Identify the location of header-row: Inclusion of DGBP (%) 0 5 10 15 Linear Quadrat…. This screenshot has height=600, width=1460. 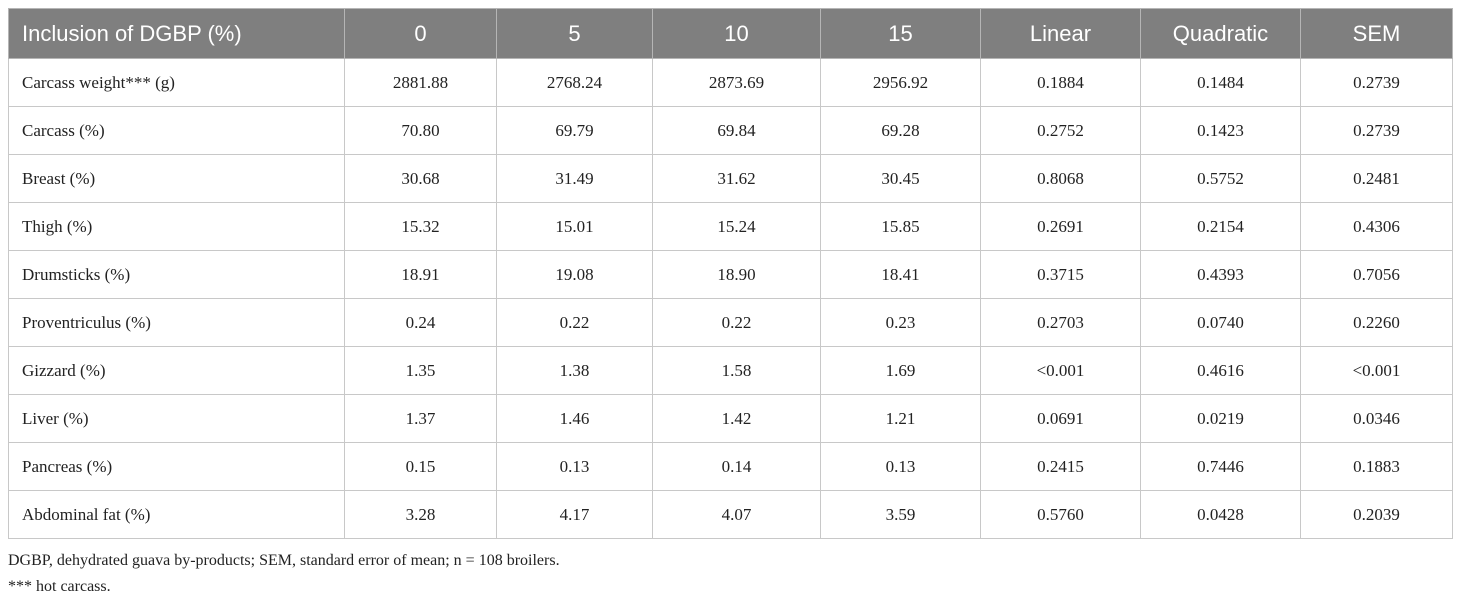
(730, 33).